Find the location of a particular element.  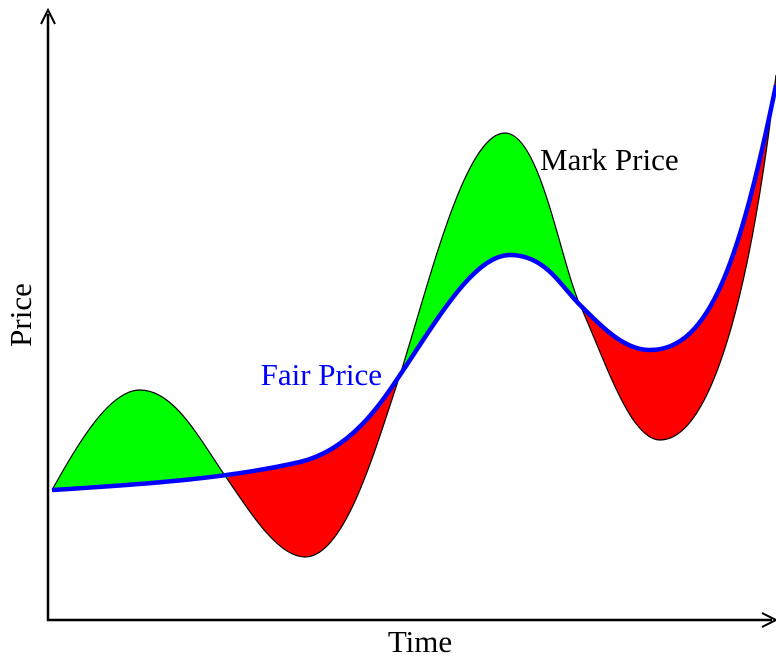

x-axis-label: Time is located at coordinates (420, 641).